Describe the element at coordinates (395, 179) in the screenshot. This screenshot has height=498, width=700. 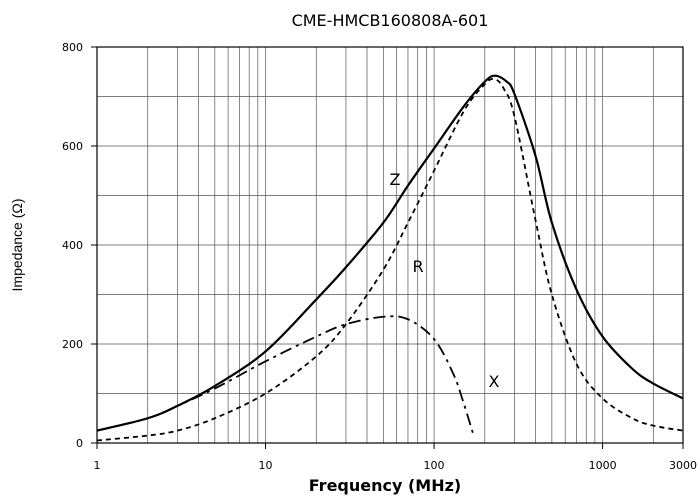
I see `series-z-label: Z` at that location.